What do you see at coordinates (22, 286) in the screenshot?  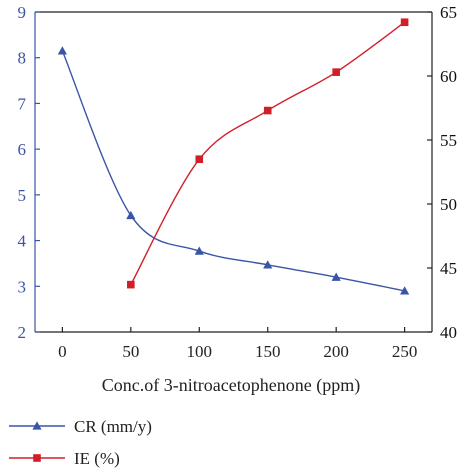 I see `left-tick-label: 3` at bounding box center [22, 286].